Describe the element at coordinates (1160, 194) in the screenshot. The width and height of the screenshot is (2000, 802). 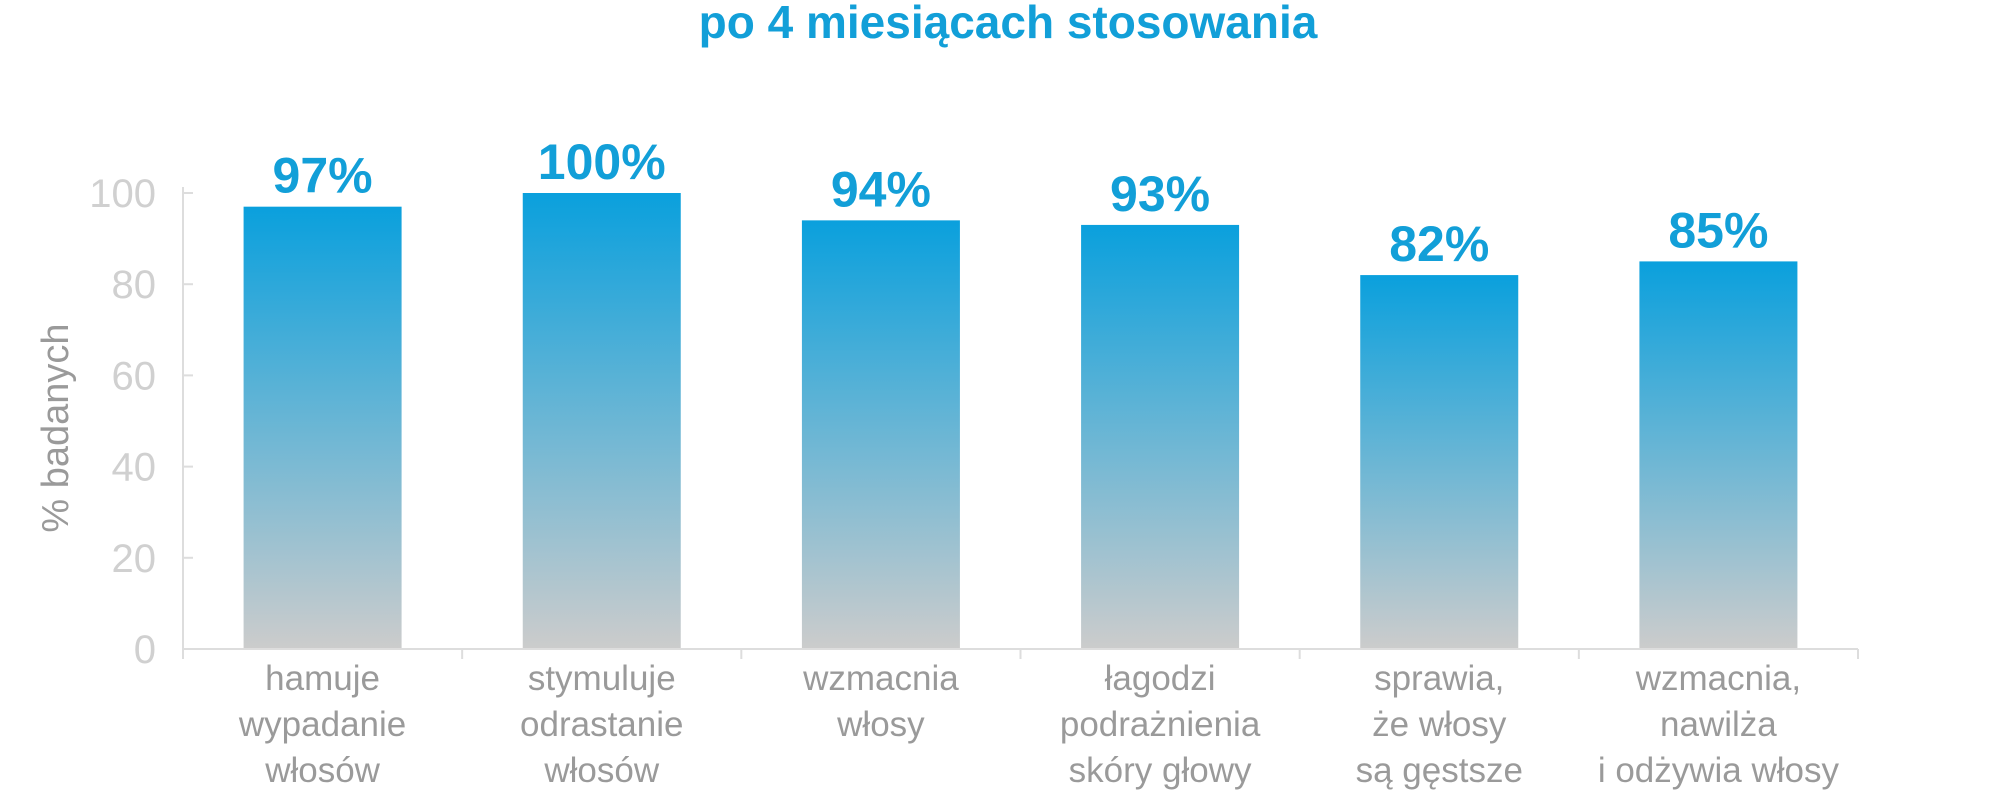
I see `data-label: 93%` at that location.